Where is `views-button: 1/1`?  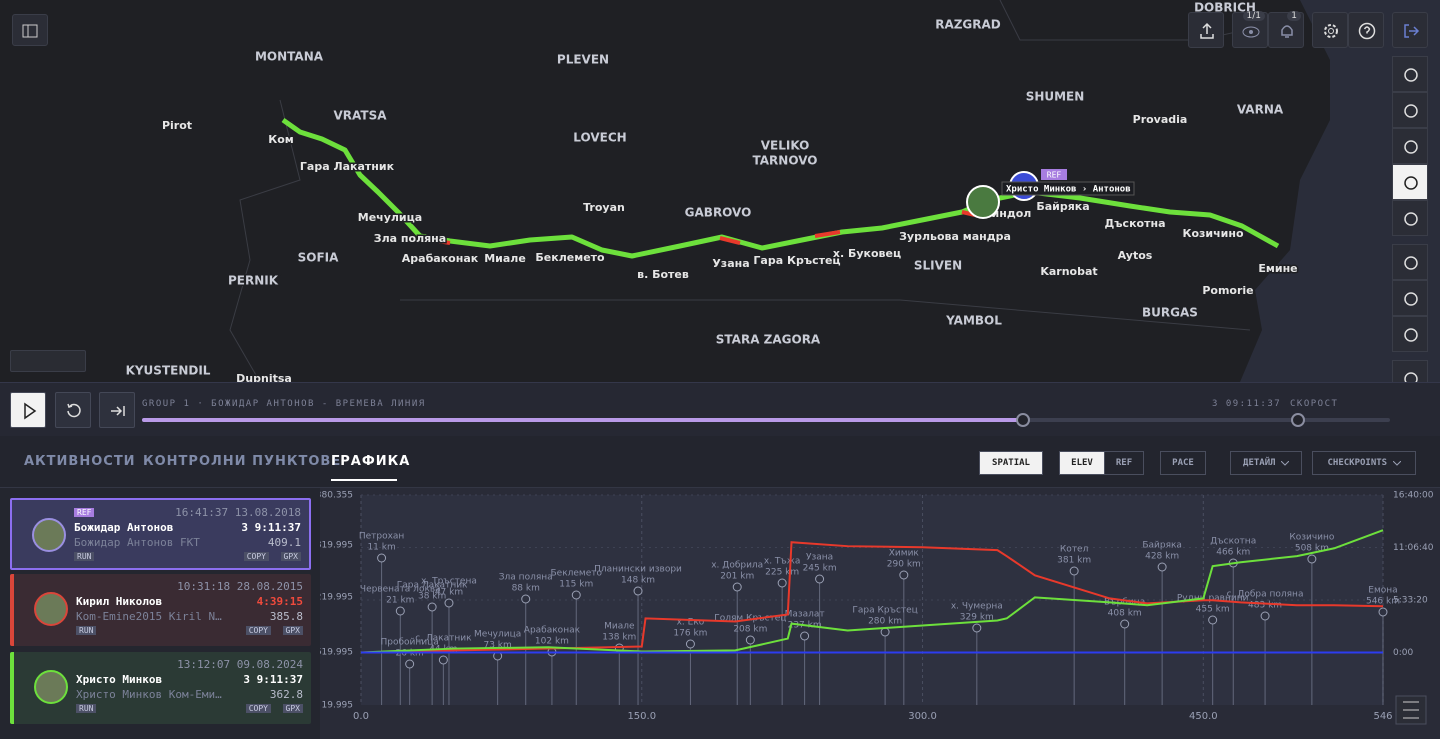 views-button: 1/1 is located at coordinates (1250, 29).